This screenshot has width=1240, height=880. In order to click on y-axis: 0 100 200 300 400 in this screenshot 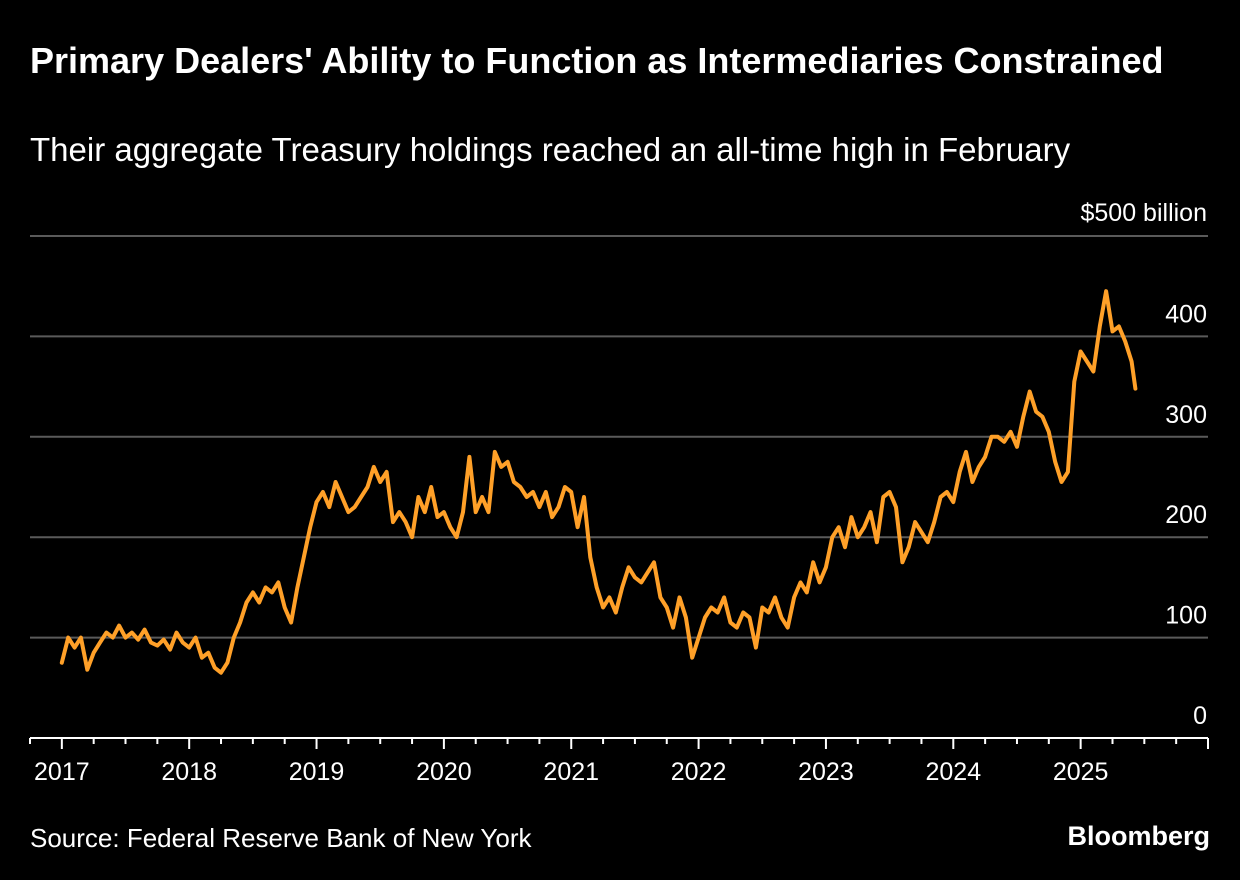, I will do `click(1186, 515)`.